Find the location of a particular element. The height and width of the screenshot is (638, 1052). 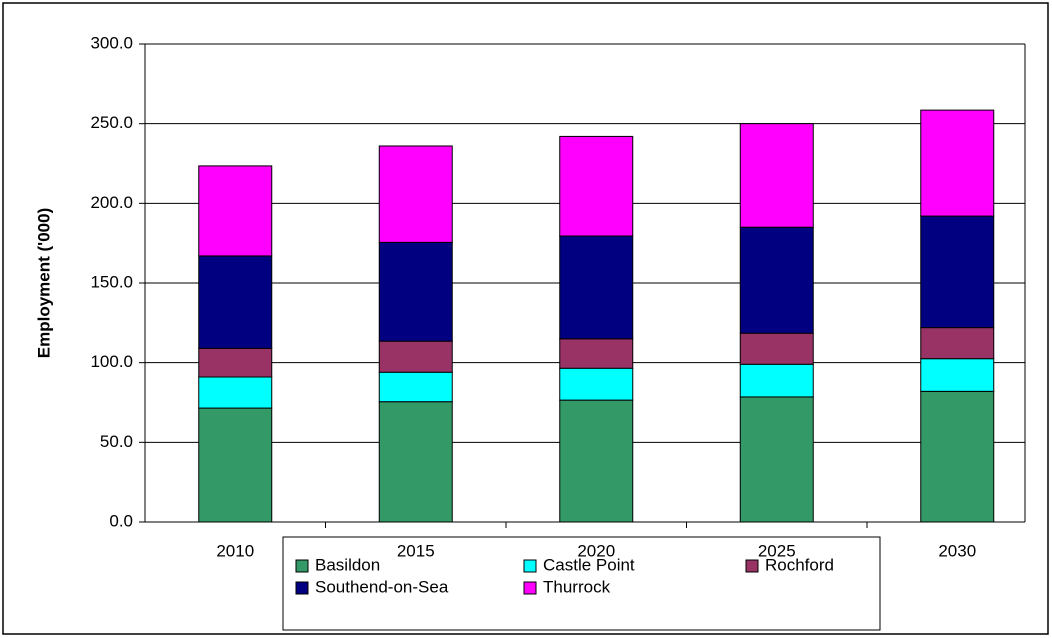

y-tick-label: 50.0 is located at coordinates (116, 441).